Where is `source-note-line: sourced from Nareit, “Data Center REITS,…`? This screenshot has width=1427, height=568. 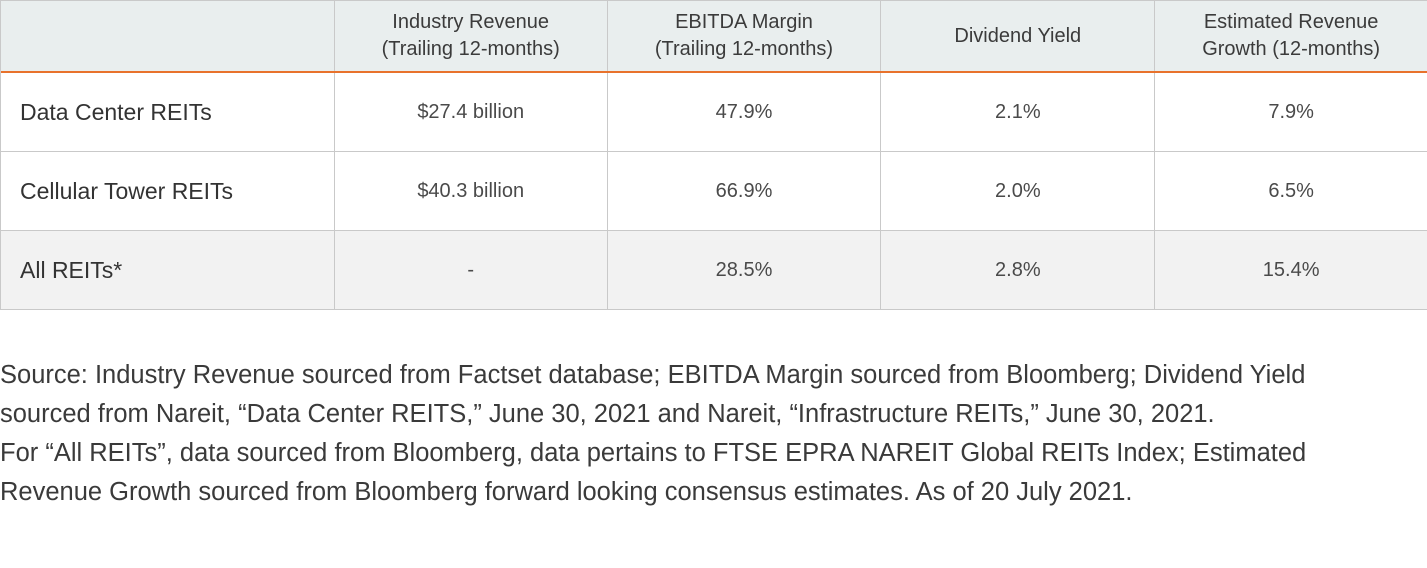
source-note-line: sourced from Nareit, “Data Center REITS,… is located at coordinates (607, 414).